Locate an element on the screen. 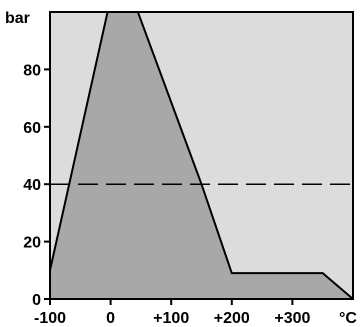 The width and height of the screenshot is (362, 327). x-tick-label-100: +100 is located at coordinates (171, 318).